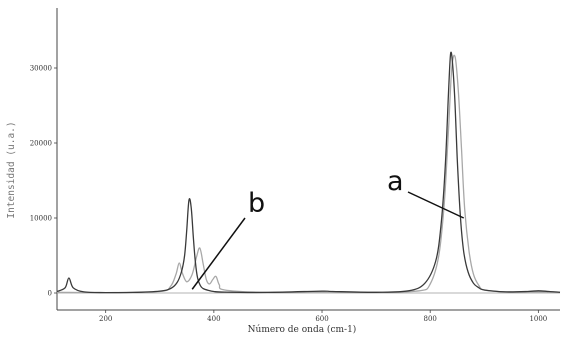  I want to click on annotation-b-line, so click(218, 253).